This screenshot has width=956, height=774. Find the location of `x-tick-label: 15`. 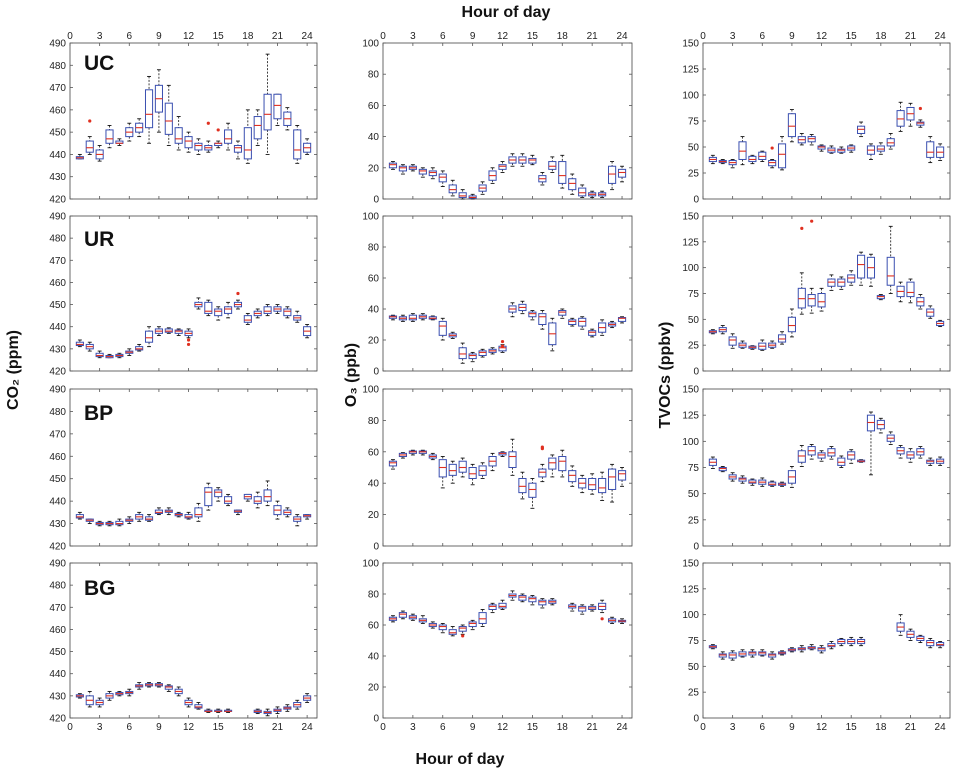

x-tick-label: 15 is located at coordinates (219, 727).